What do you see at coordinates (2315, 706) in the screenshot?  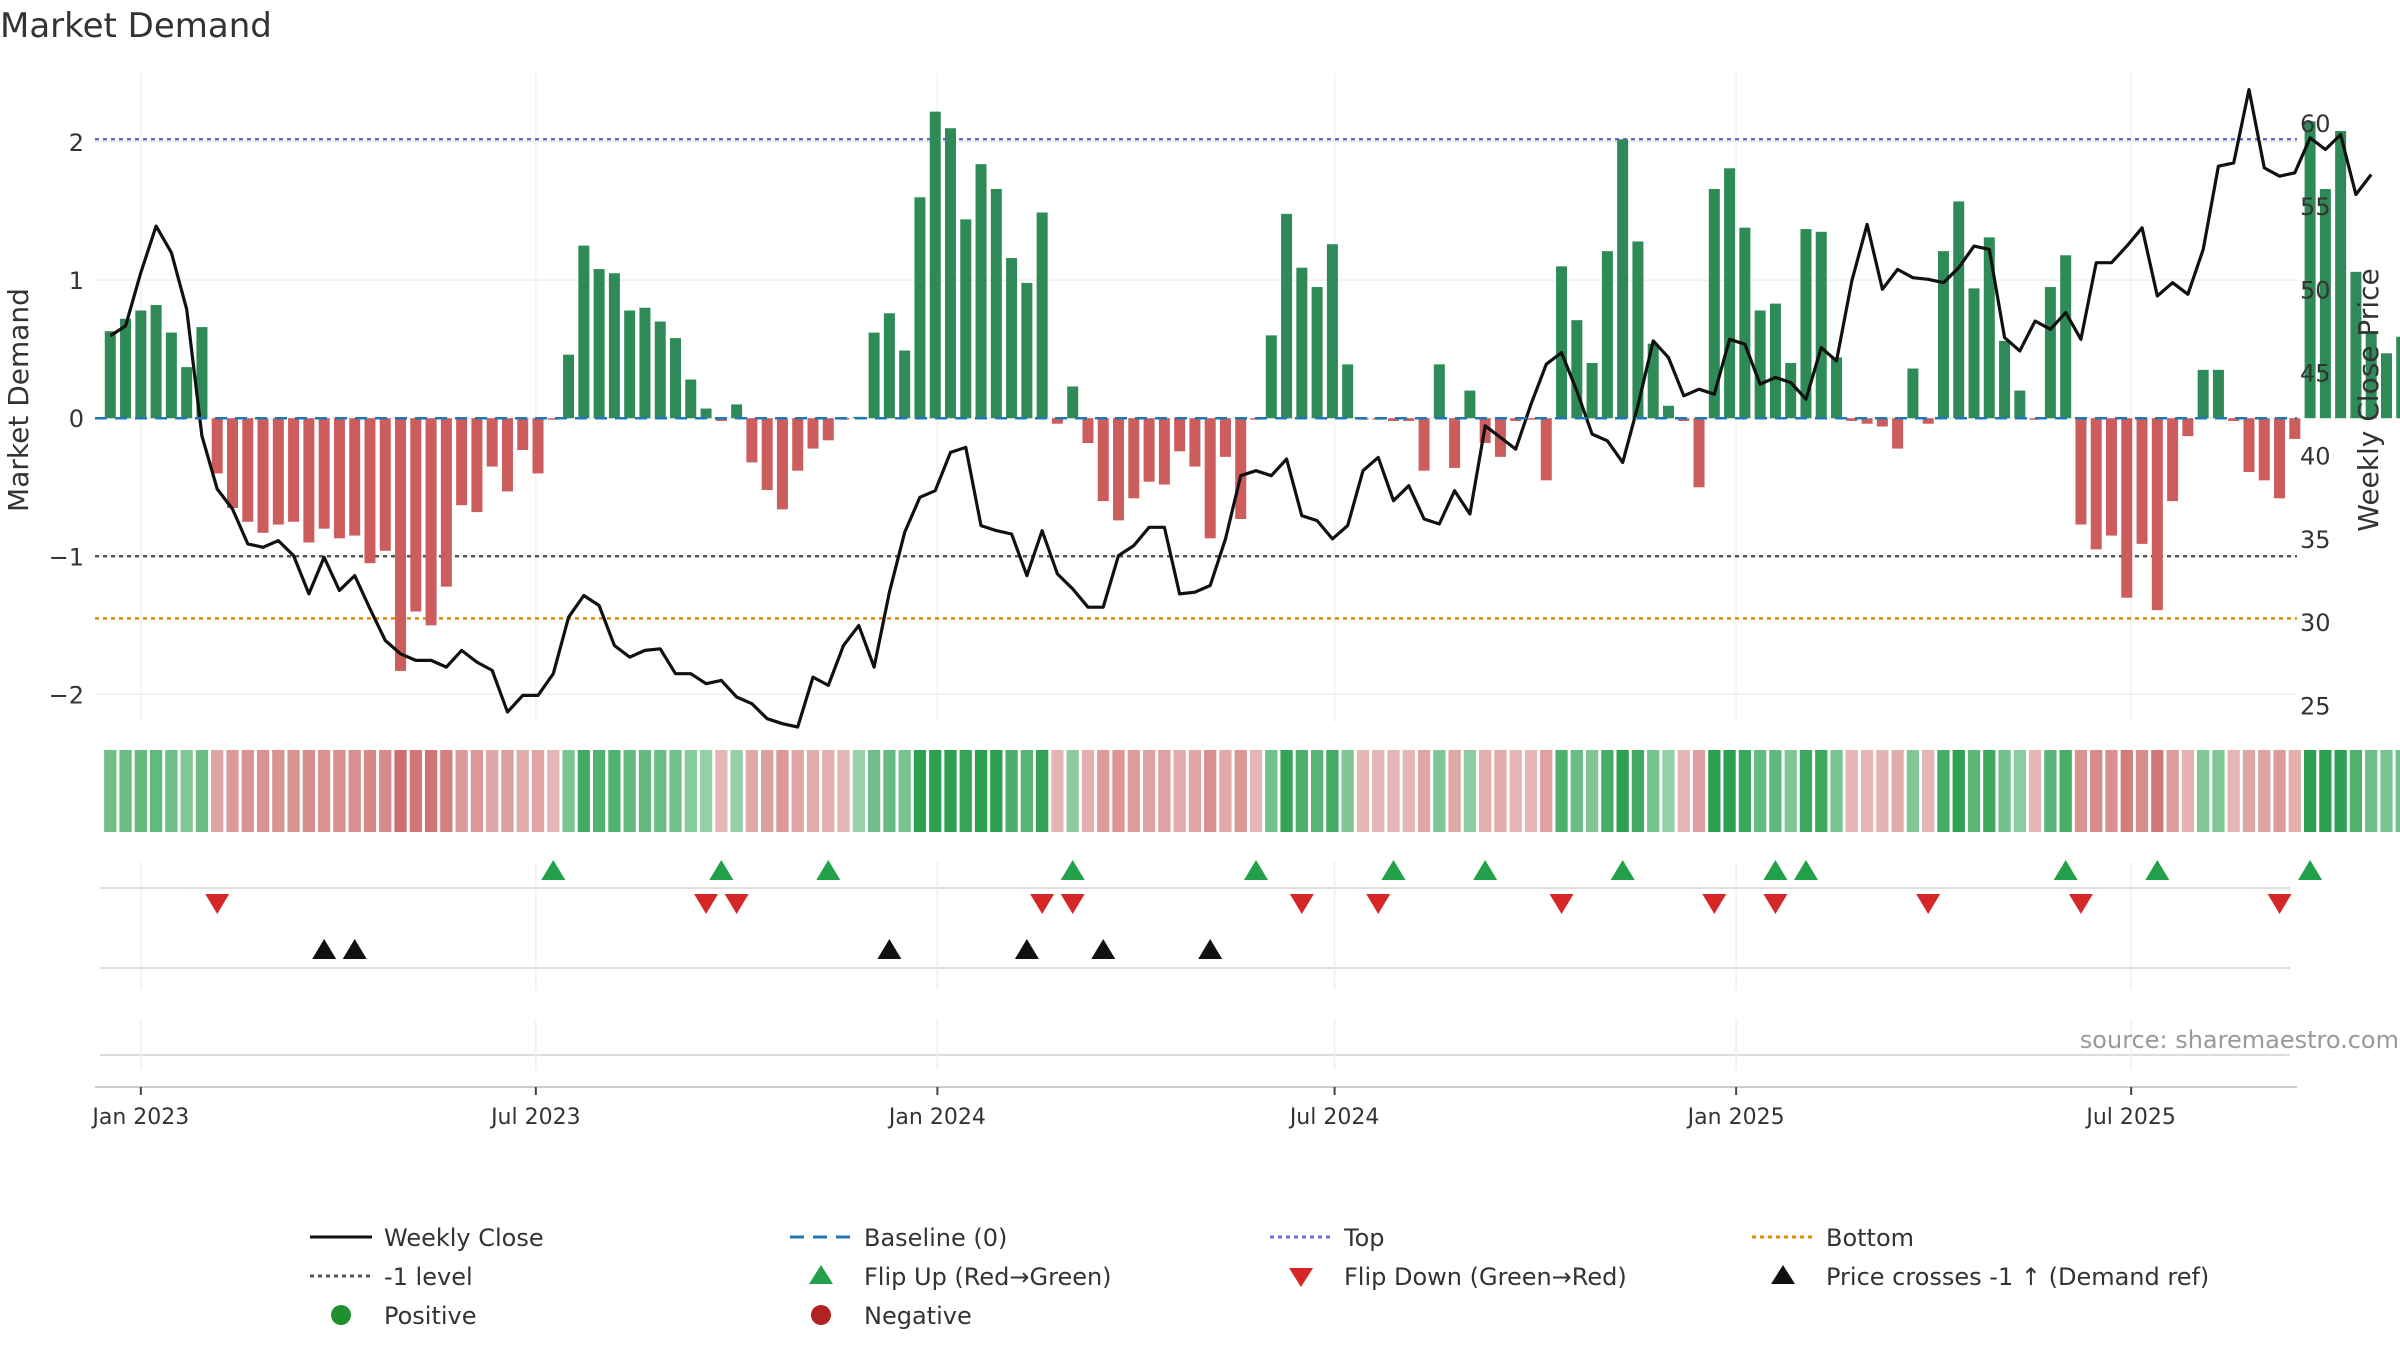 I see `y2-tick-label: 25` at bounding box center [2315, 706].